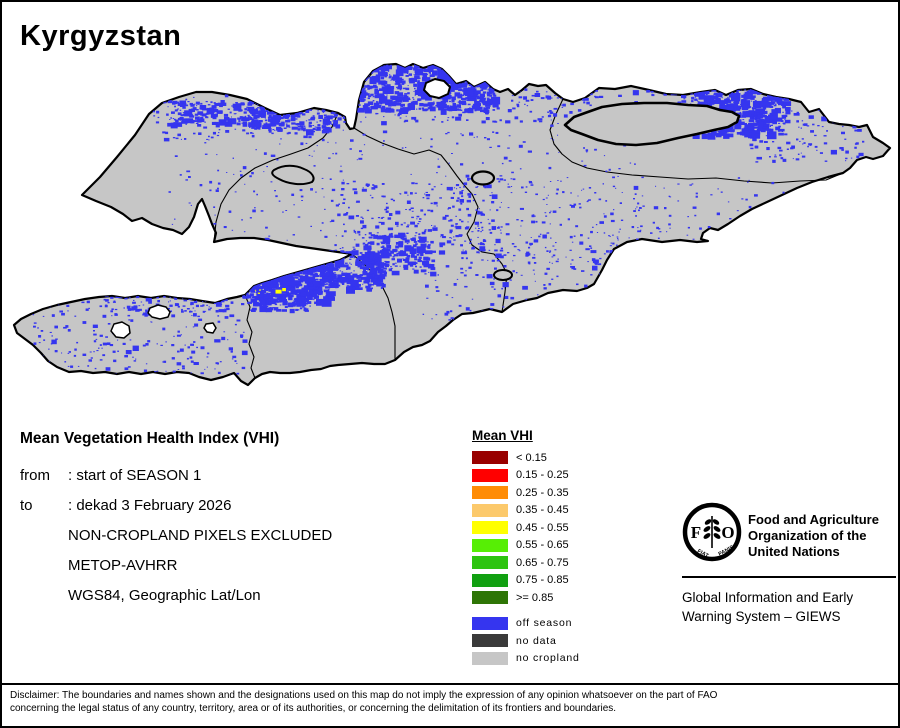  What do you see at coordinates (210, 328) in the screenshot?
I see `enclave-vorukh` at bounding box center [210, 328].